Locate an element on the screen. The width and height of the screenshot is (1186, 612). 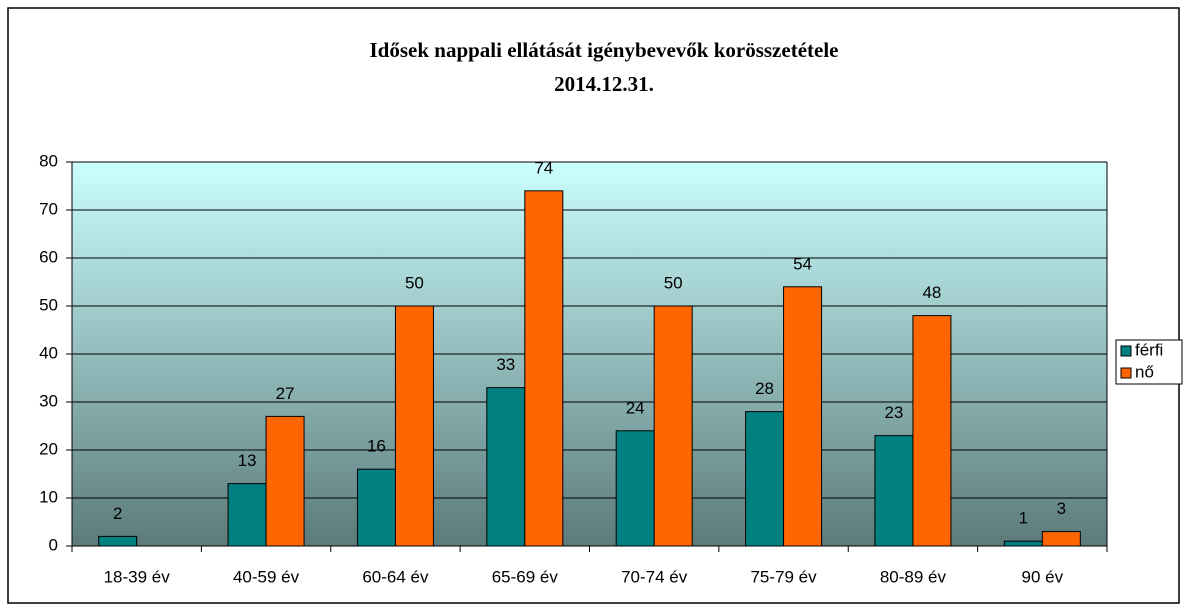
x-tick-label: 75-79 év is located at coordinates (783, 576).